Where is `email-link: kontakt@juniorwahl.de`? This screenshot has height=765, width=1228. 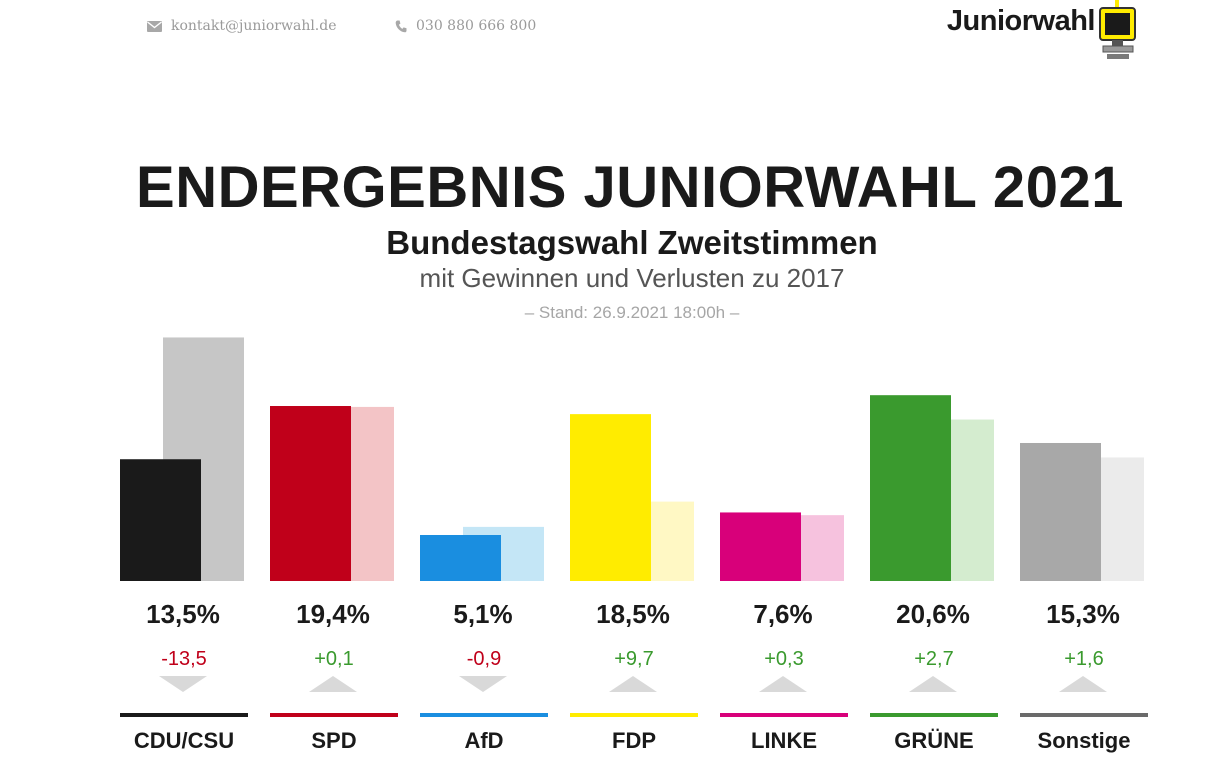 email-link: kontakt@juniorwahl.de is located at coordinates (242, 26).